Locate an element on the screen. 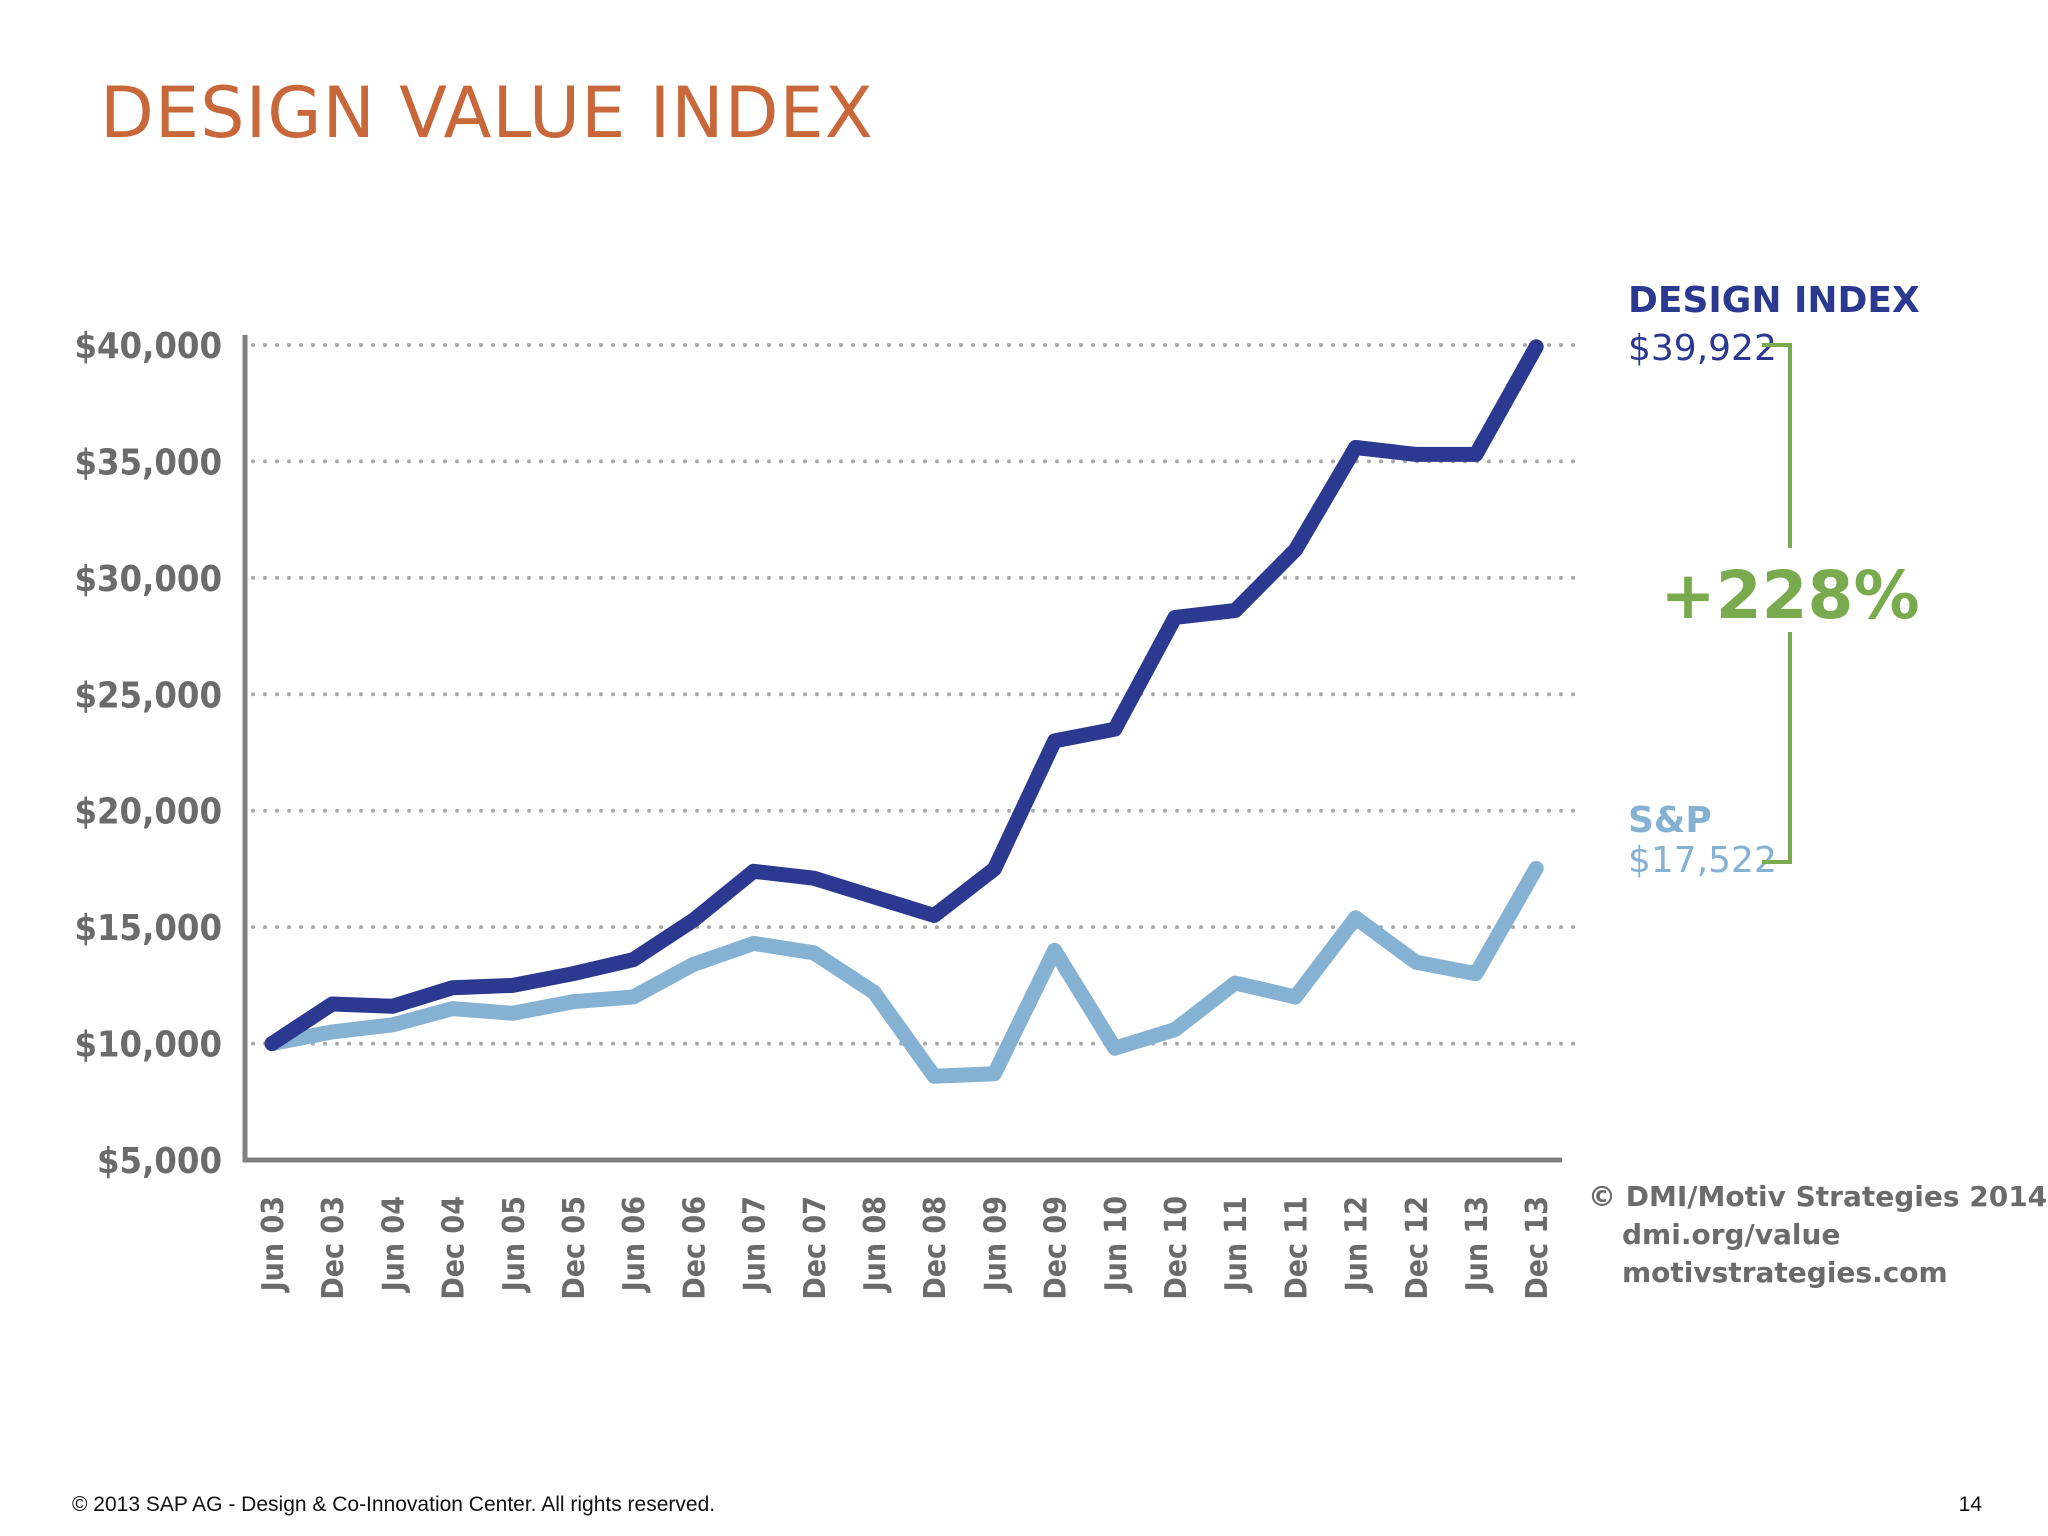 The height and width of the screenshot is (1536, 2048). x-tick-label: Jun 06 is located at coordinates (634, 1244).